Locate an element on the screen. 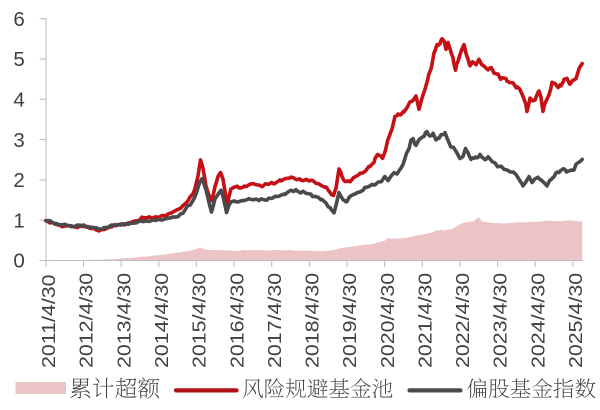 This screenshot has height=410, width=600. svg-text: 4 is located at coordinates (18, 100).